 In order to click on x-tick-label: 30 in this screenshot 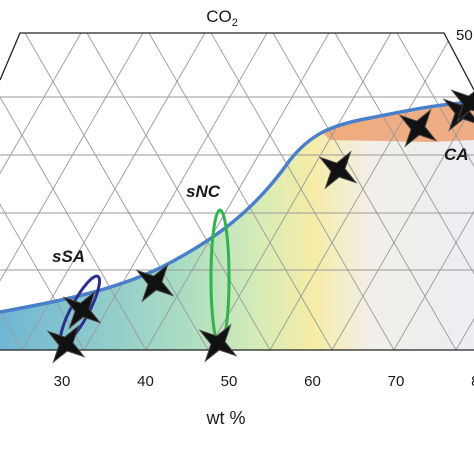, I will do `click(62, 381)`.